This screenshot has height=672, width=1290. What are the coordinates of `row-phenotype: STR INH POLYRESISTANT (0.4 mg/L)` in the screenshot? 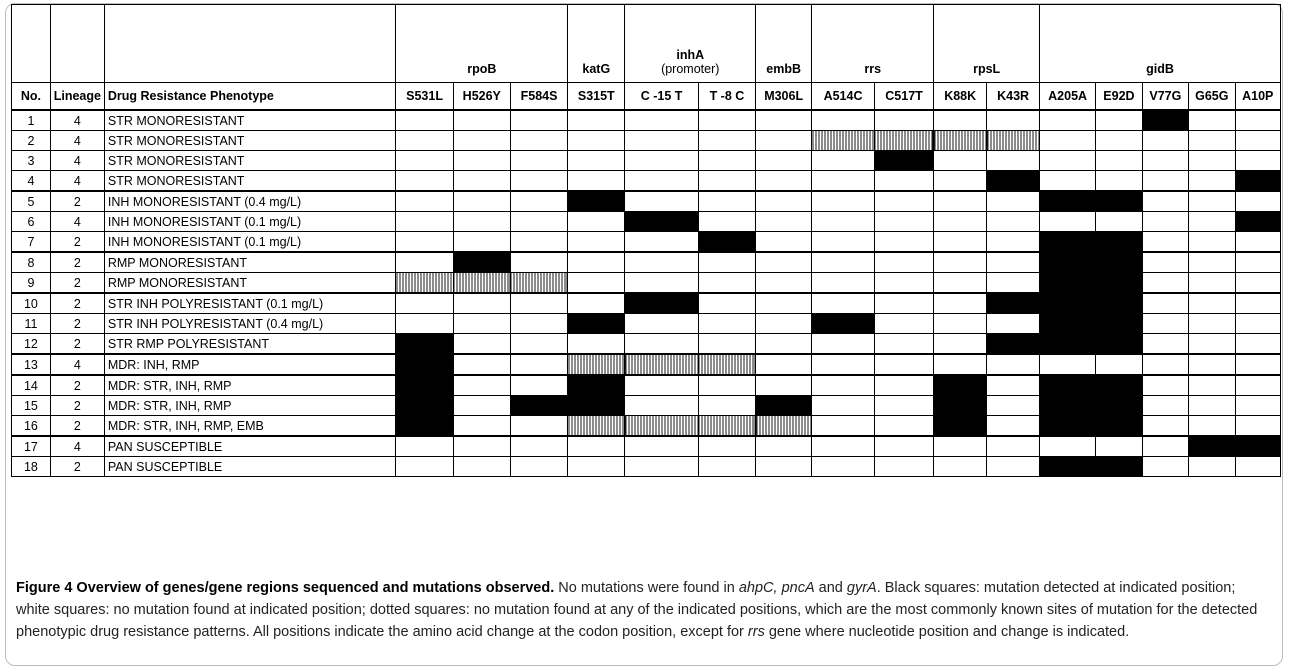 It's located at (250, 323).